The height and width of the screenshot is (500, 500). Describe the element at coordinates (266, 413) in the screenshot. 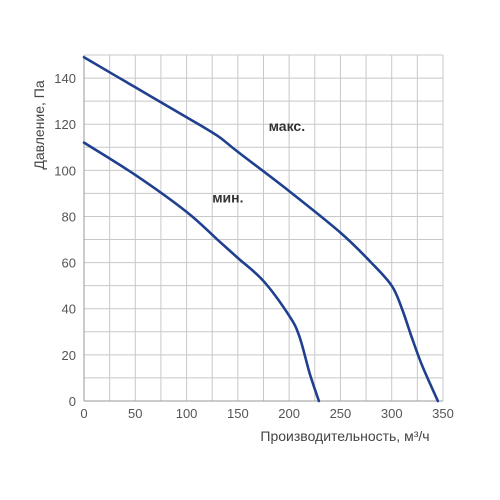

I see `x-tick-labels: 0 50 100 150 200 250 300 350` at that location.